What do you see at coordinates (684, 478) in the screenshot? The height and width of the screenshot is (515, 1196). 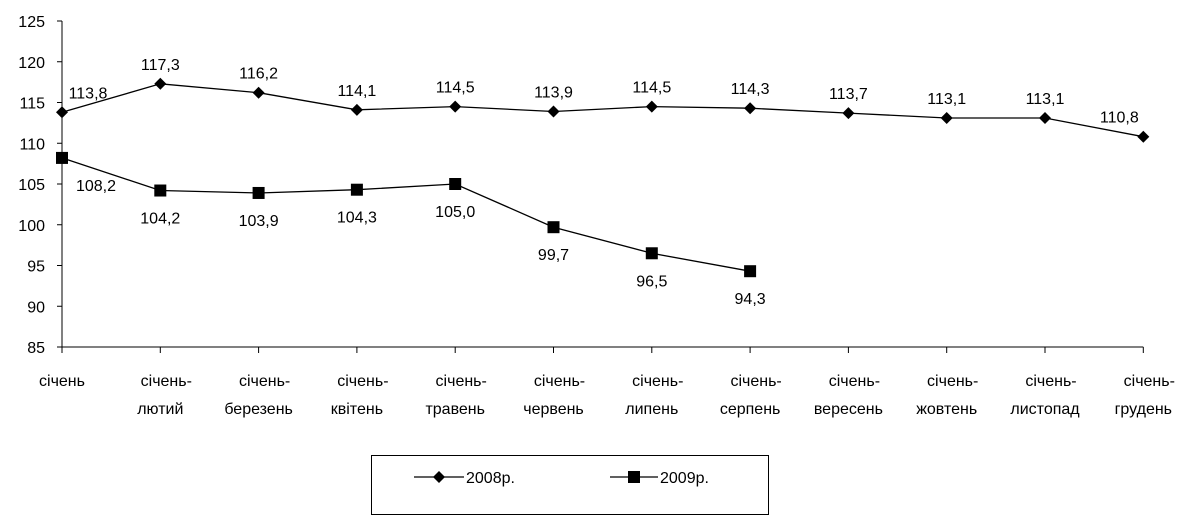 I see `legend-label-2009: 2009р.` at bounding box center [684, 478].